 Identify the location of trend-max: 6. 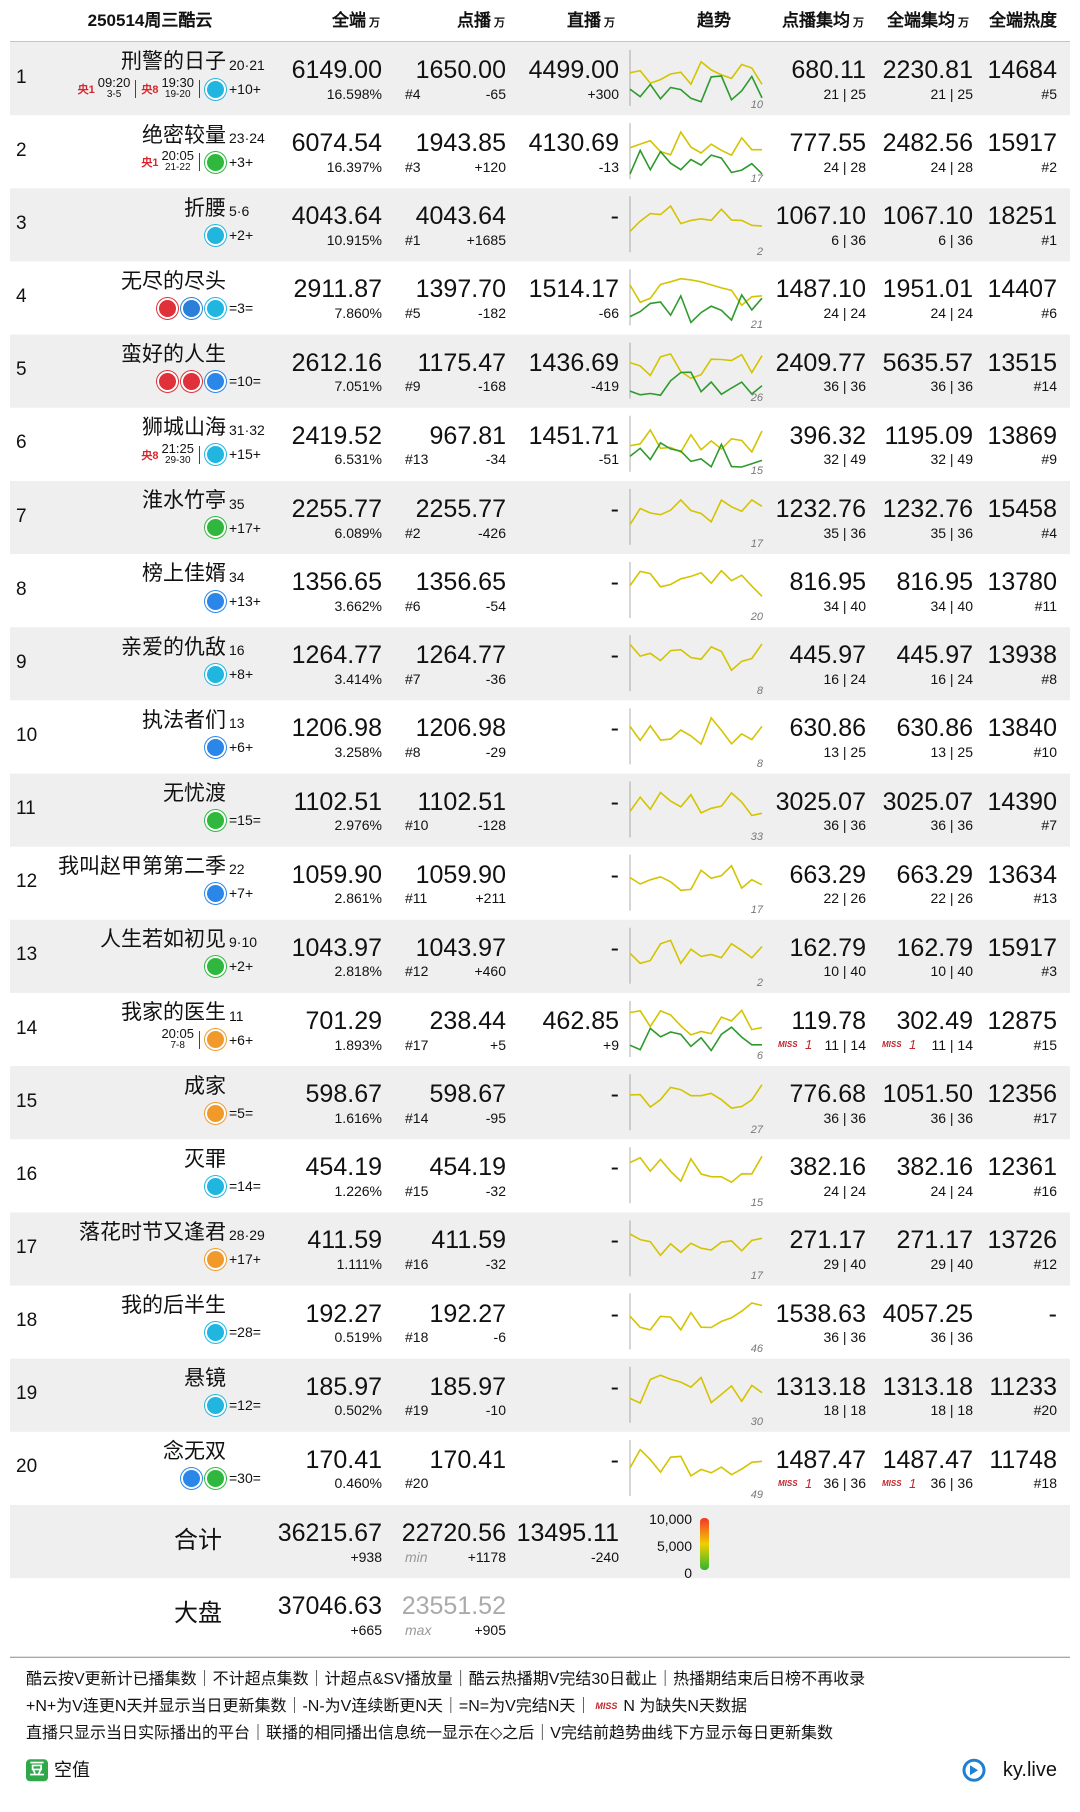
(759, 1056).